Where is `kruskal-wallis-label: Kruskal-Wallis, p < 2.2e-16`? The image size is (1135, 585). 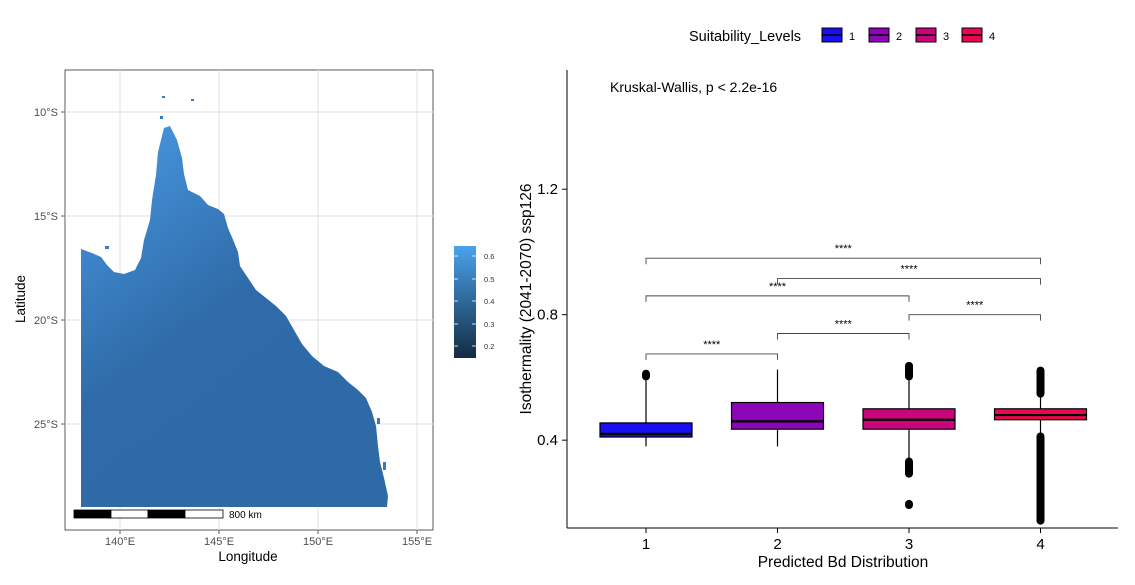
kruskal-wallis-label: Kruskal-Wallis, p < 2.2e-16 is located at coordinates (693, 87).